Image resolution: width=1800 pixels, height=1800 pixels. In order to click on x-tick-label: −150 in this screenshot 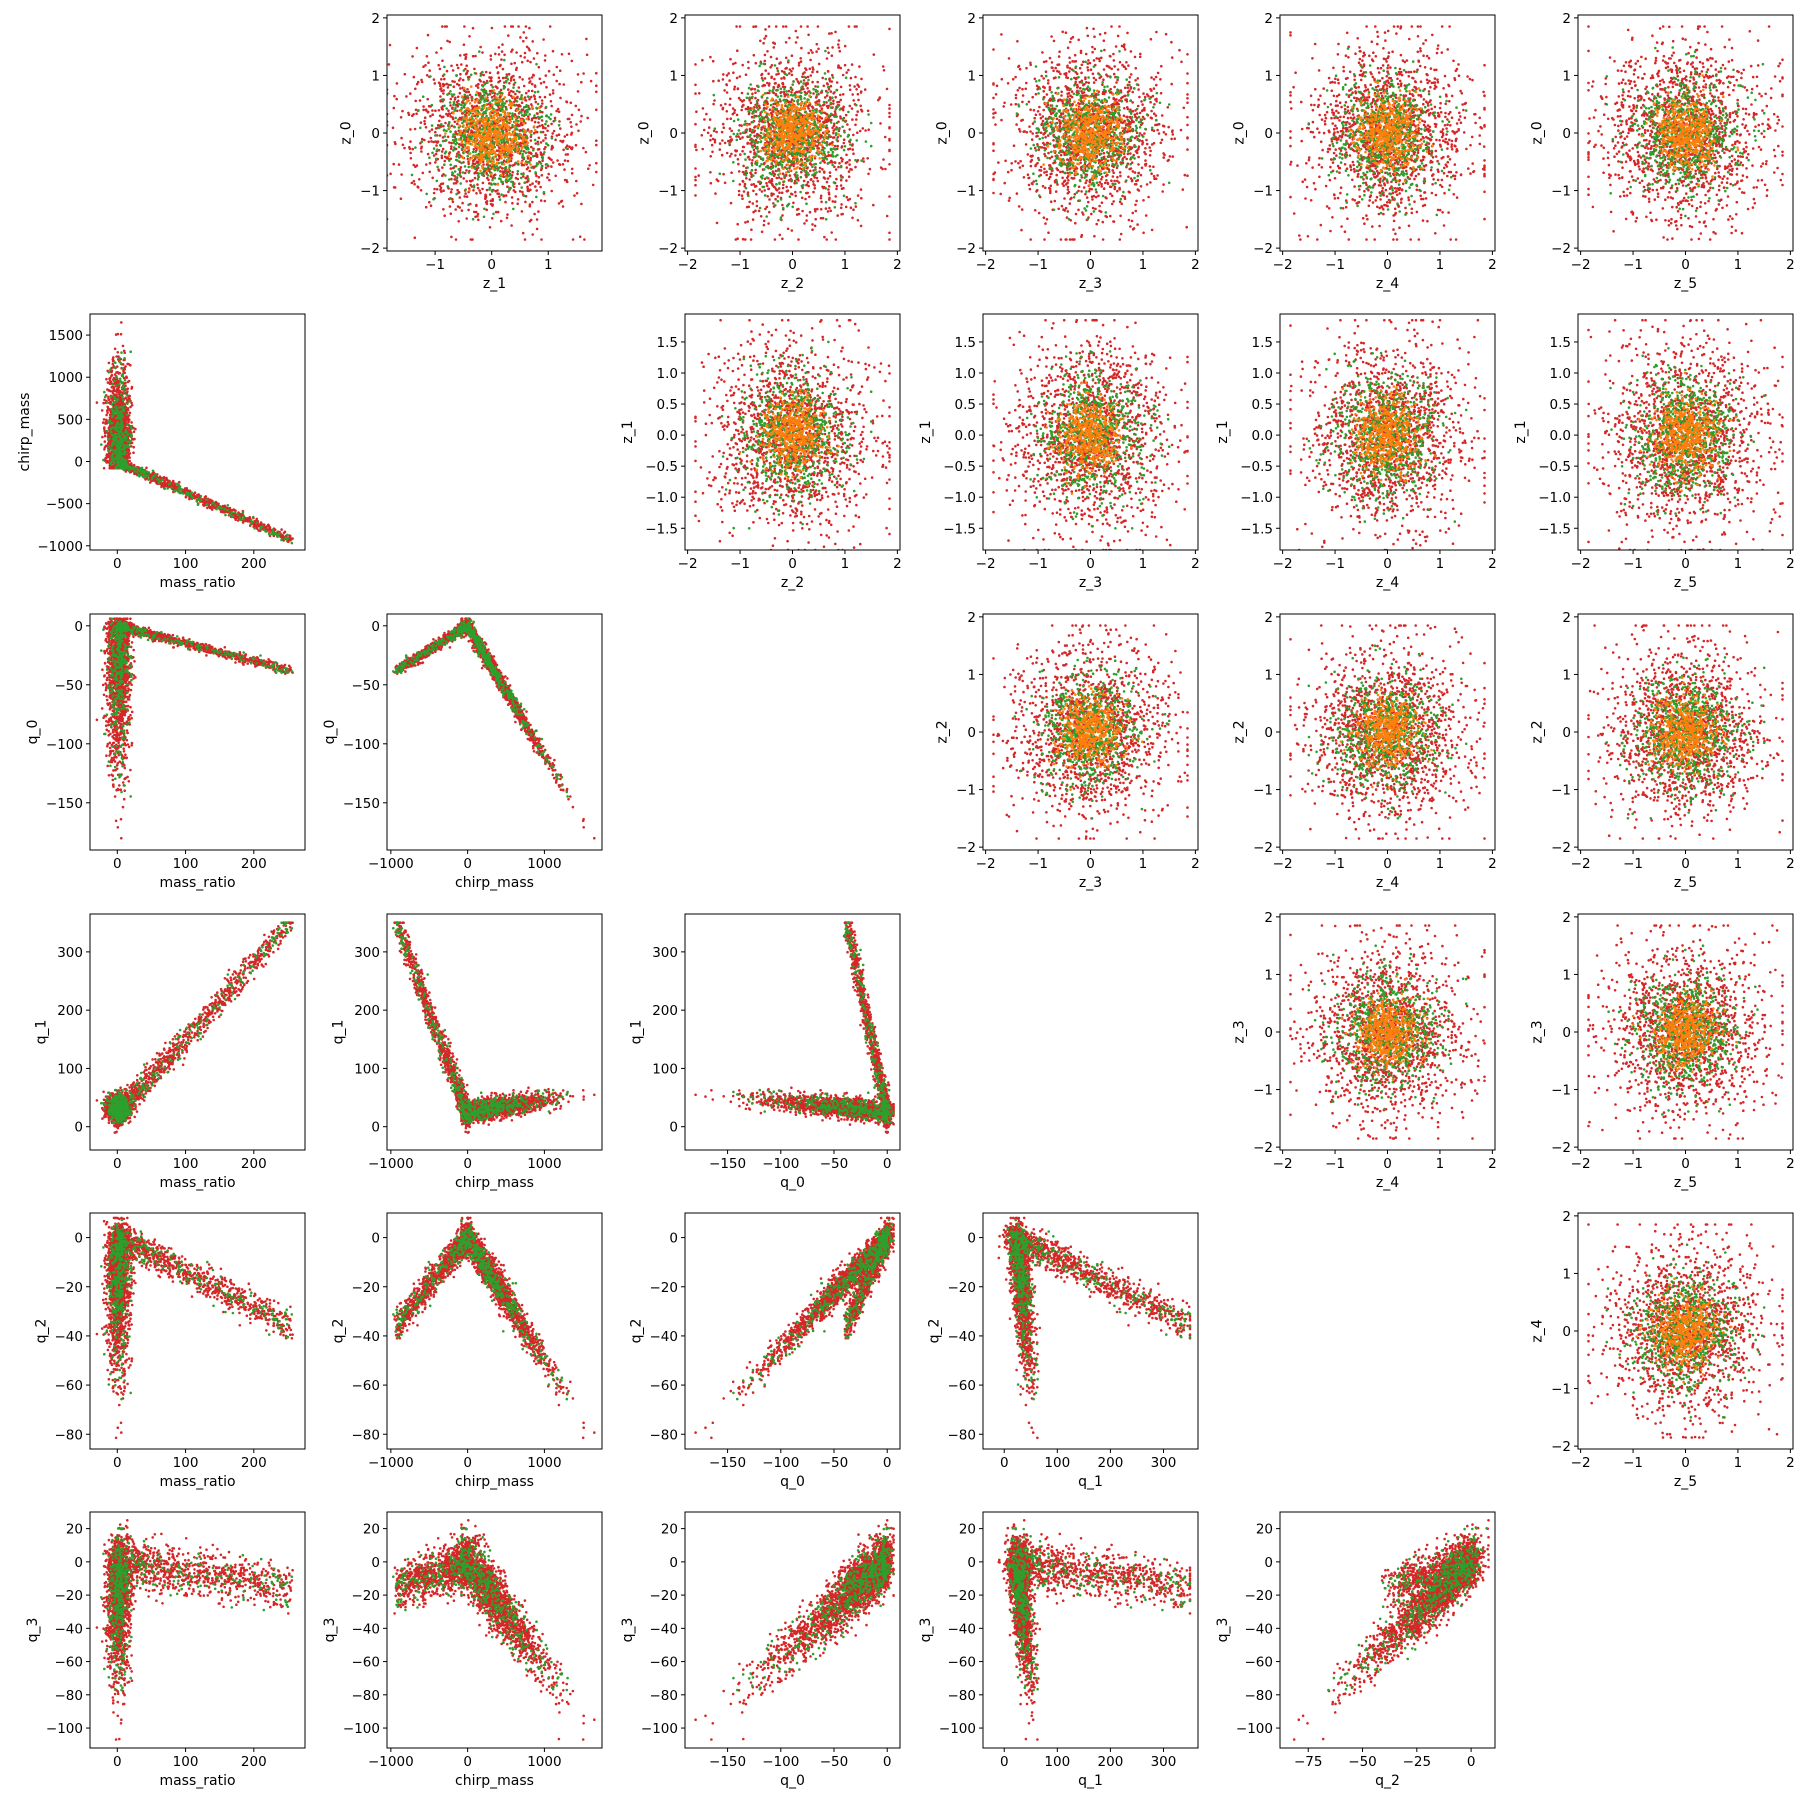, I will do `click(727, 1164)`.